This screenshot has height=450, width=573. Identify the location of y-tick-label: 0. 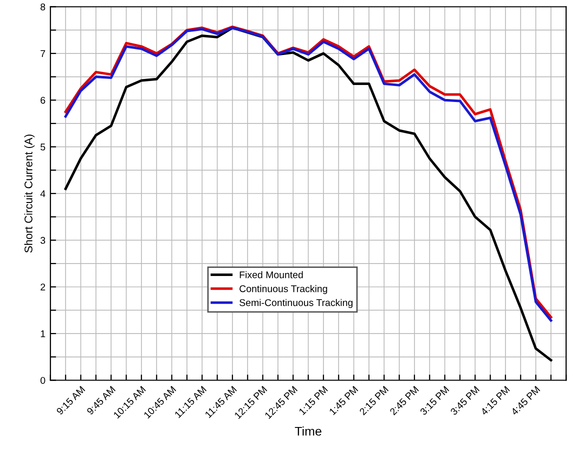
(43, 380).